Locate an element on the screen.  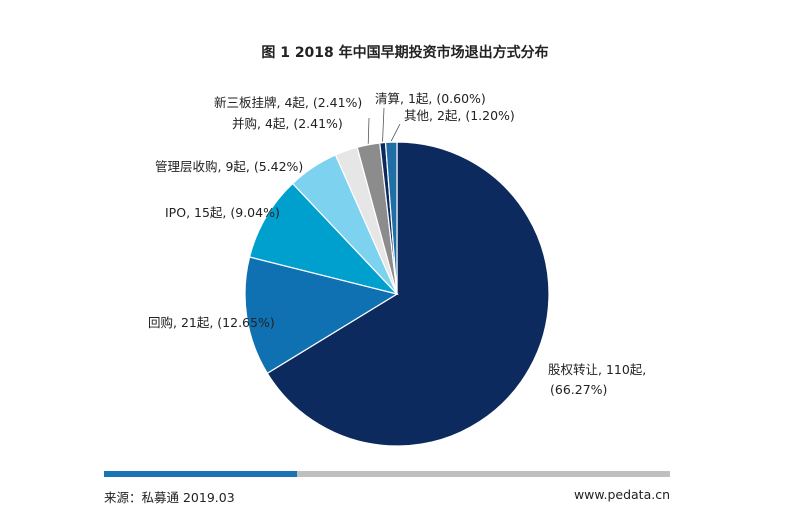
slice-label-4: 并购, 4起, (2.41%) is located at coordinates (287, 123).